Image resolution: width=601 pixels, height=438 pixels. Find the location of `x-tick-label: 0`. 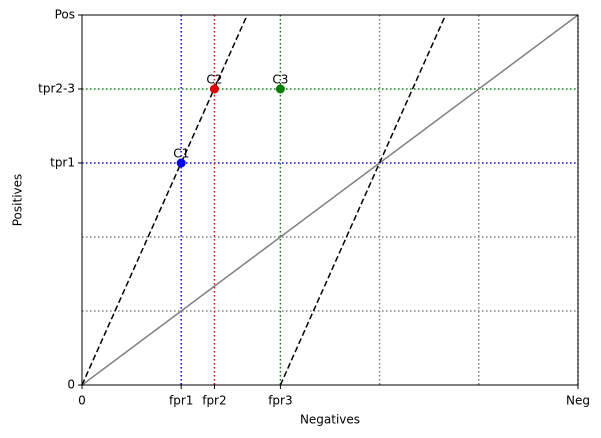

x-tick-label: 0 is located at coordinates (82, 401).